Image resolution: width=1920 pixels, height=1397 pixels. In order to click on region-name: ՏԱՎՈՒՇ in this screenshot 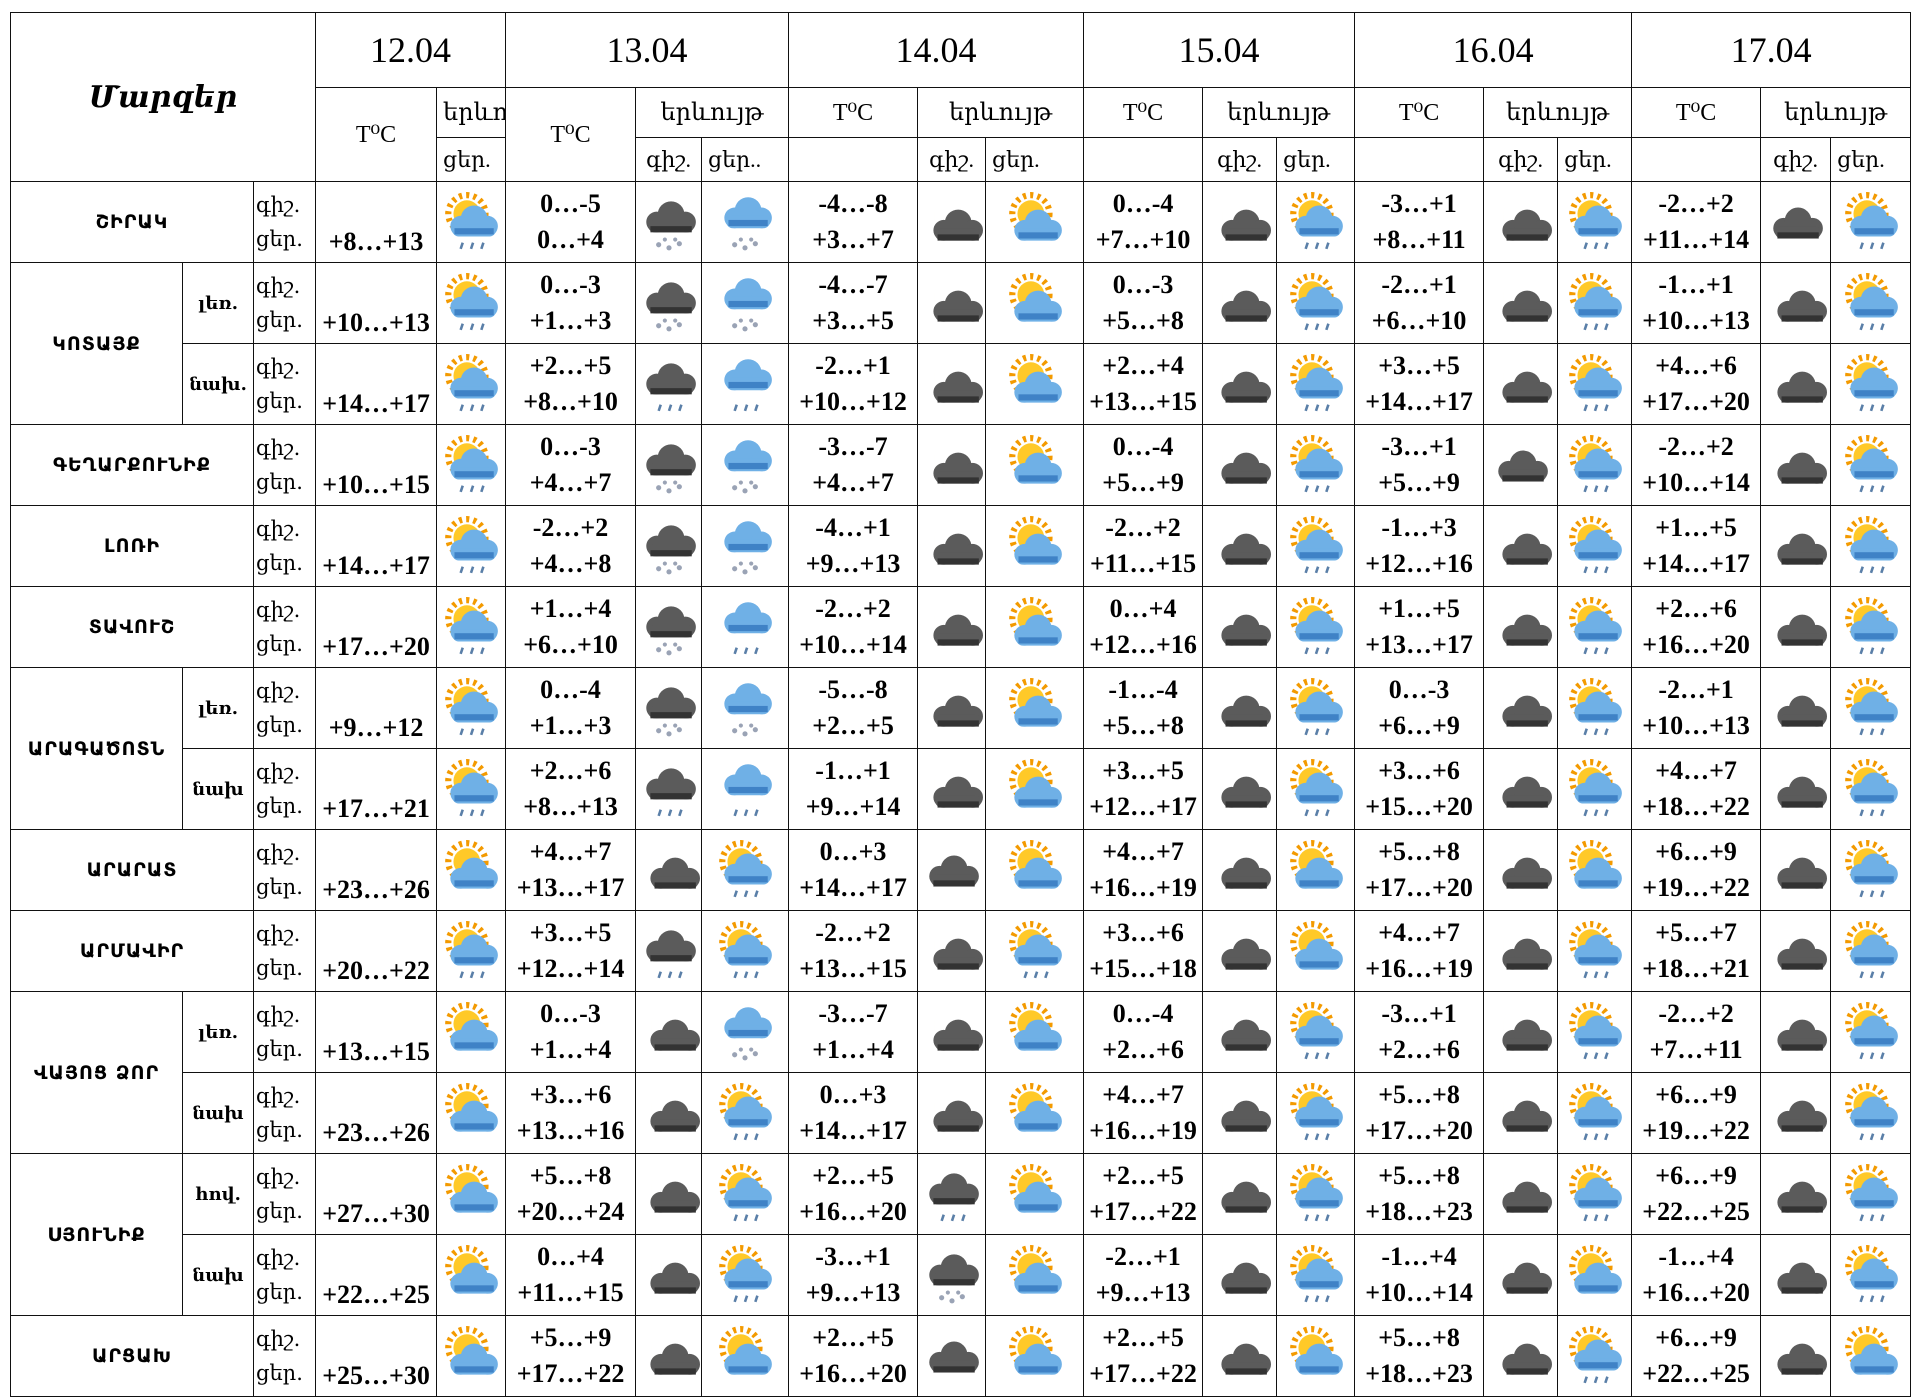, I will do `click(132, 627)`.